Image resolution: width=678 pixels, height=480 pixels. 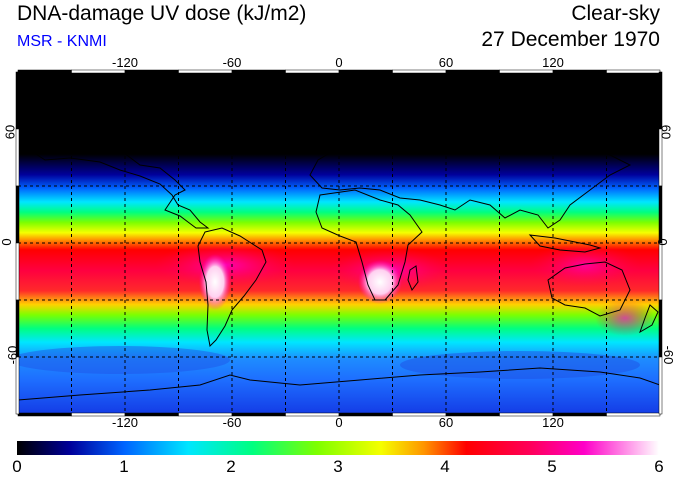 I want to click on lon-tick-bottom: 0, so click(x=339, y=422).